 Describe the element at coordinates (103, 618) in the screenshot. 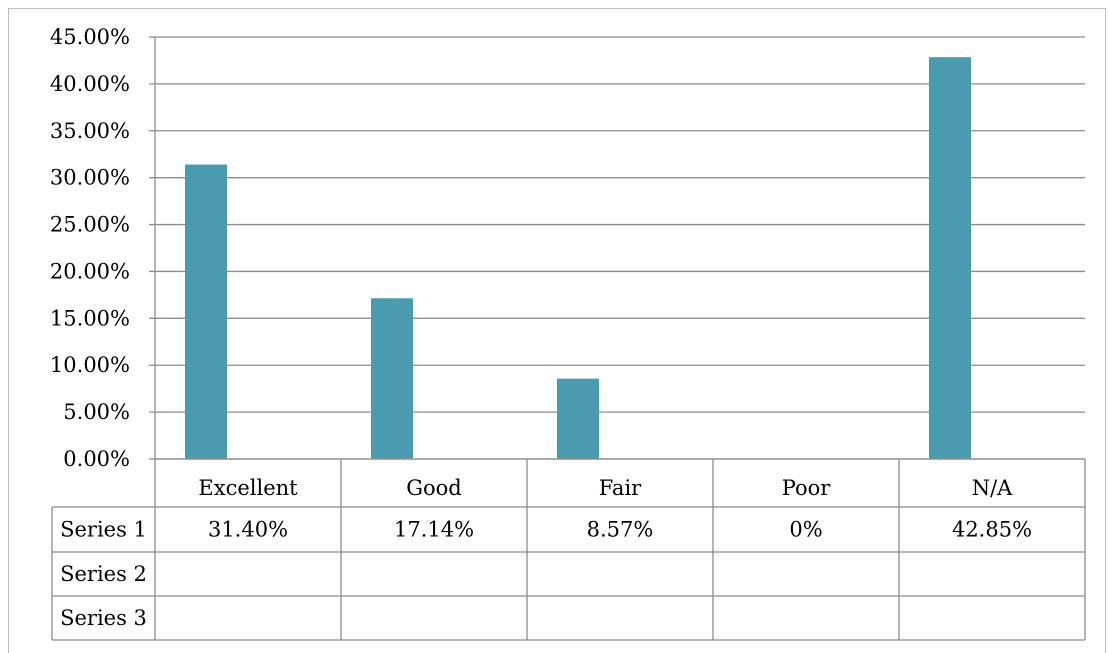

I see `series-row-label: Series 3` at that location.